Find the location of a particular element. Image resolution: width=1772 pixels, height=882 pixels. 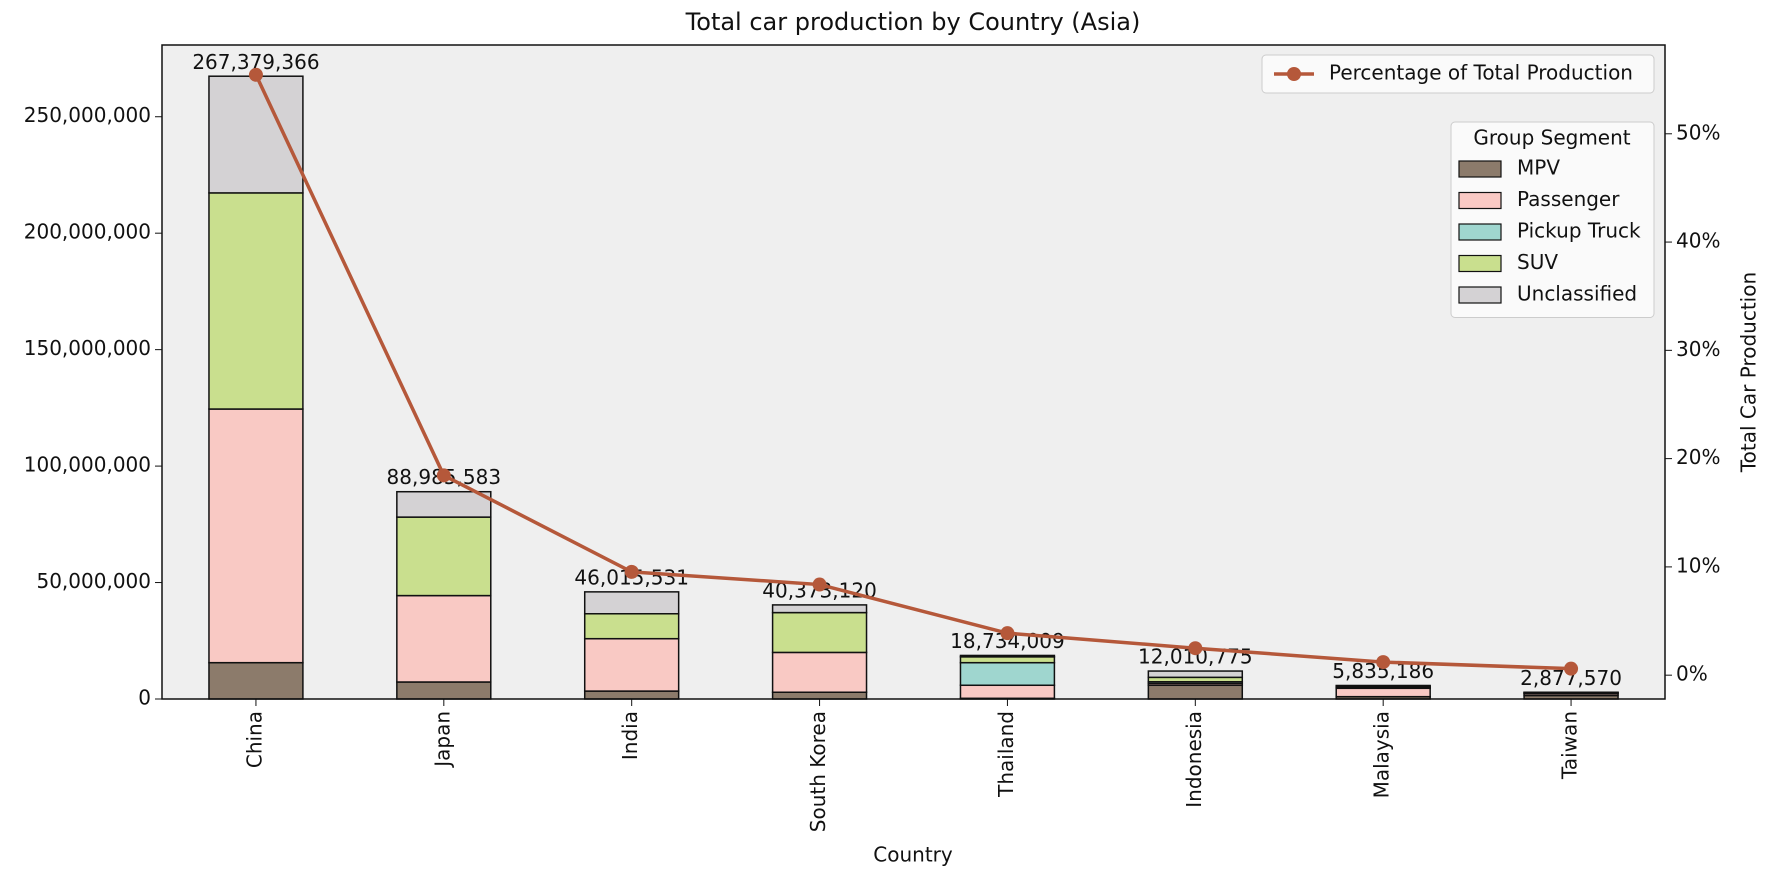

y-tick-label: 150,000,000 is located at coordinates (87, 348).